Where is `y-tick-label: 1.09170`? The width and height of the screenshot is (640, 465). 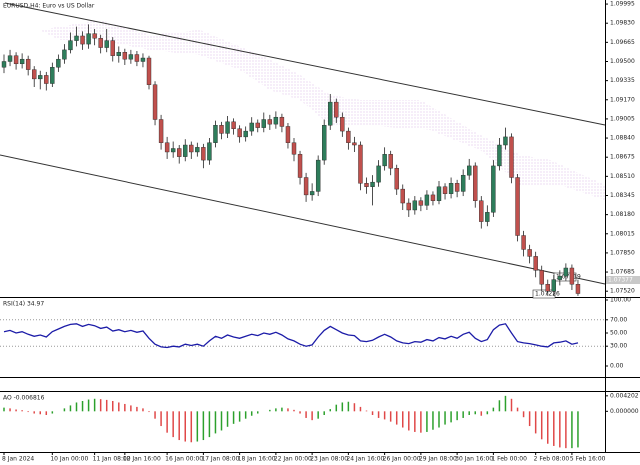 y-tick-label: 1.09170 is located at coordinates (622, 99).